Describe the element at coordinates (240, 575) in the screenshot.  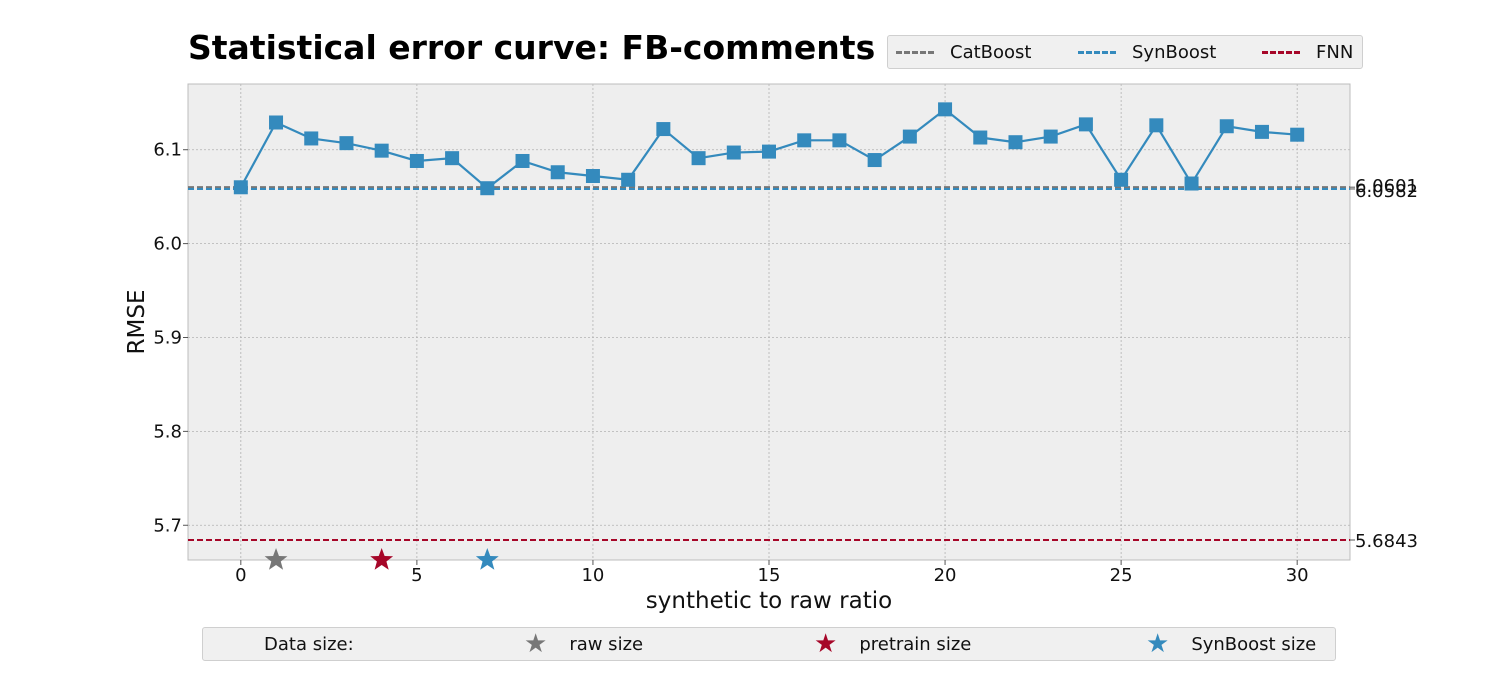
I see `x-tick-label: 0` at that location.